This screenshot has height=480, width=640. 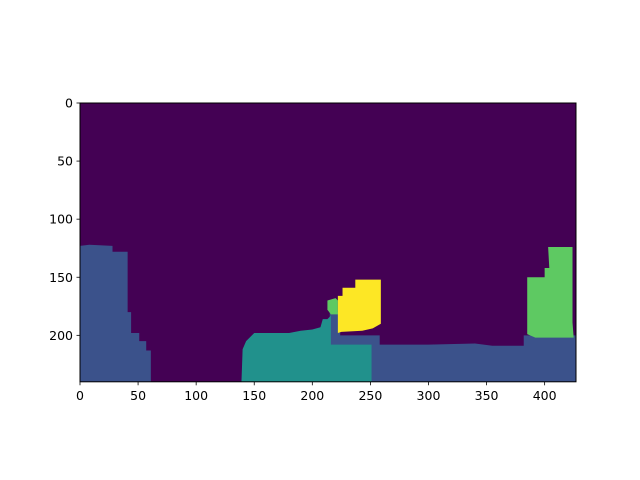 I want to click on y-tick-label: 200, so click(x=61, y=335).